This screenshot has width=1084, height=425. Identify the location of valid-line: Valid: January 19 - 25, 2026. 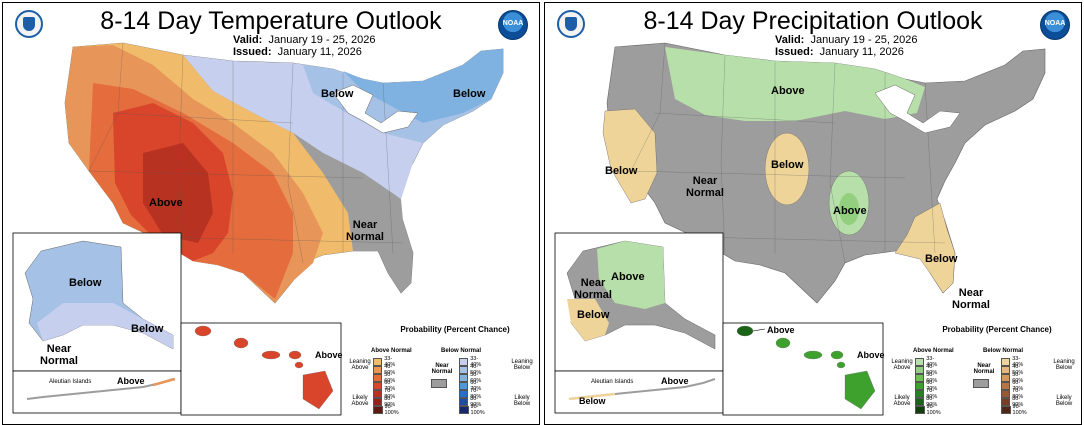
(304, 40).